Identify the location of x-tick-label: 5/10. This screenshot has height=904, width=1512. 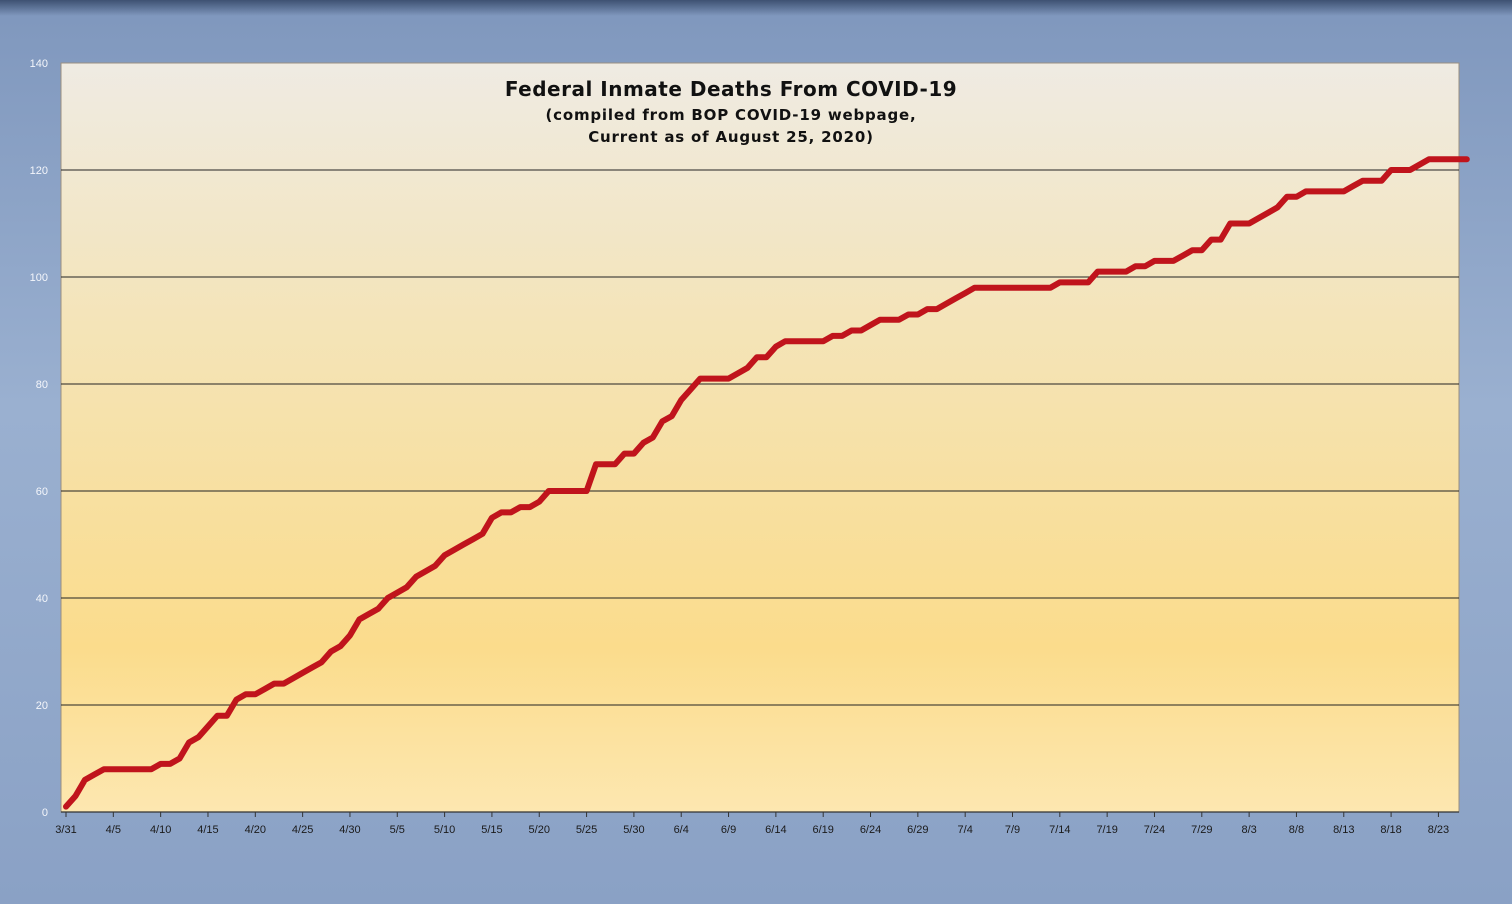
(444, 830).